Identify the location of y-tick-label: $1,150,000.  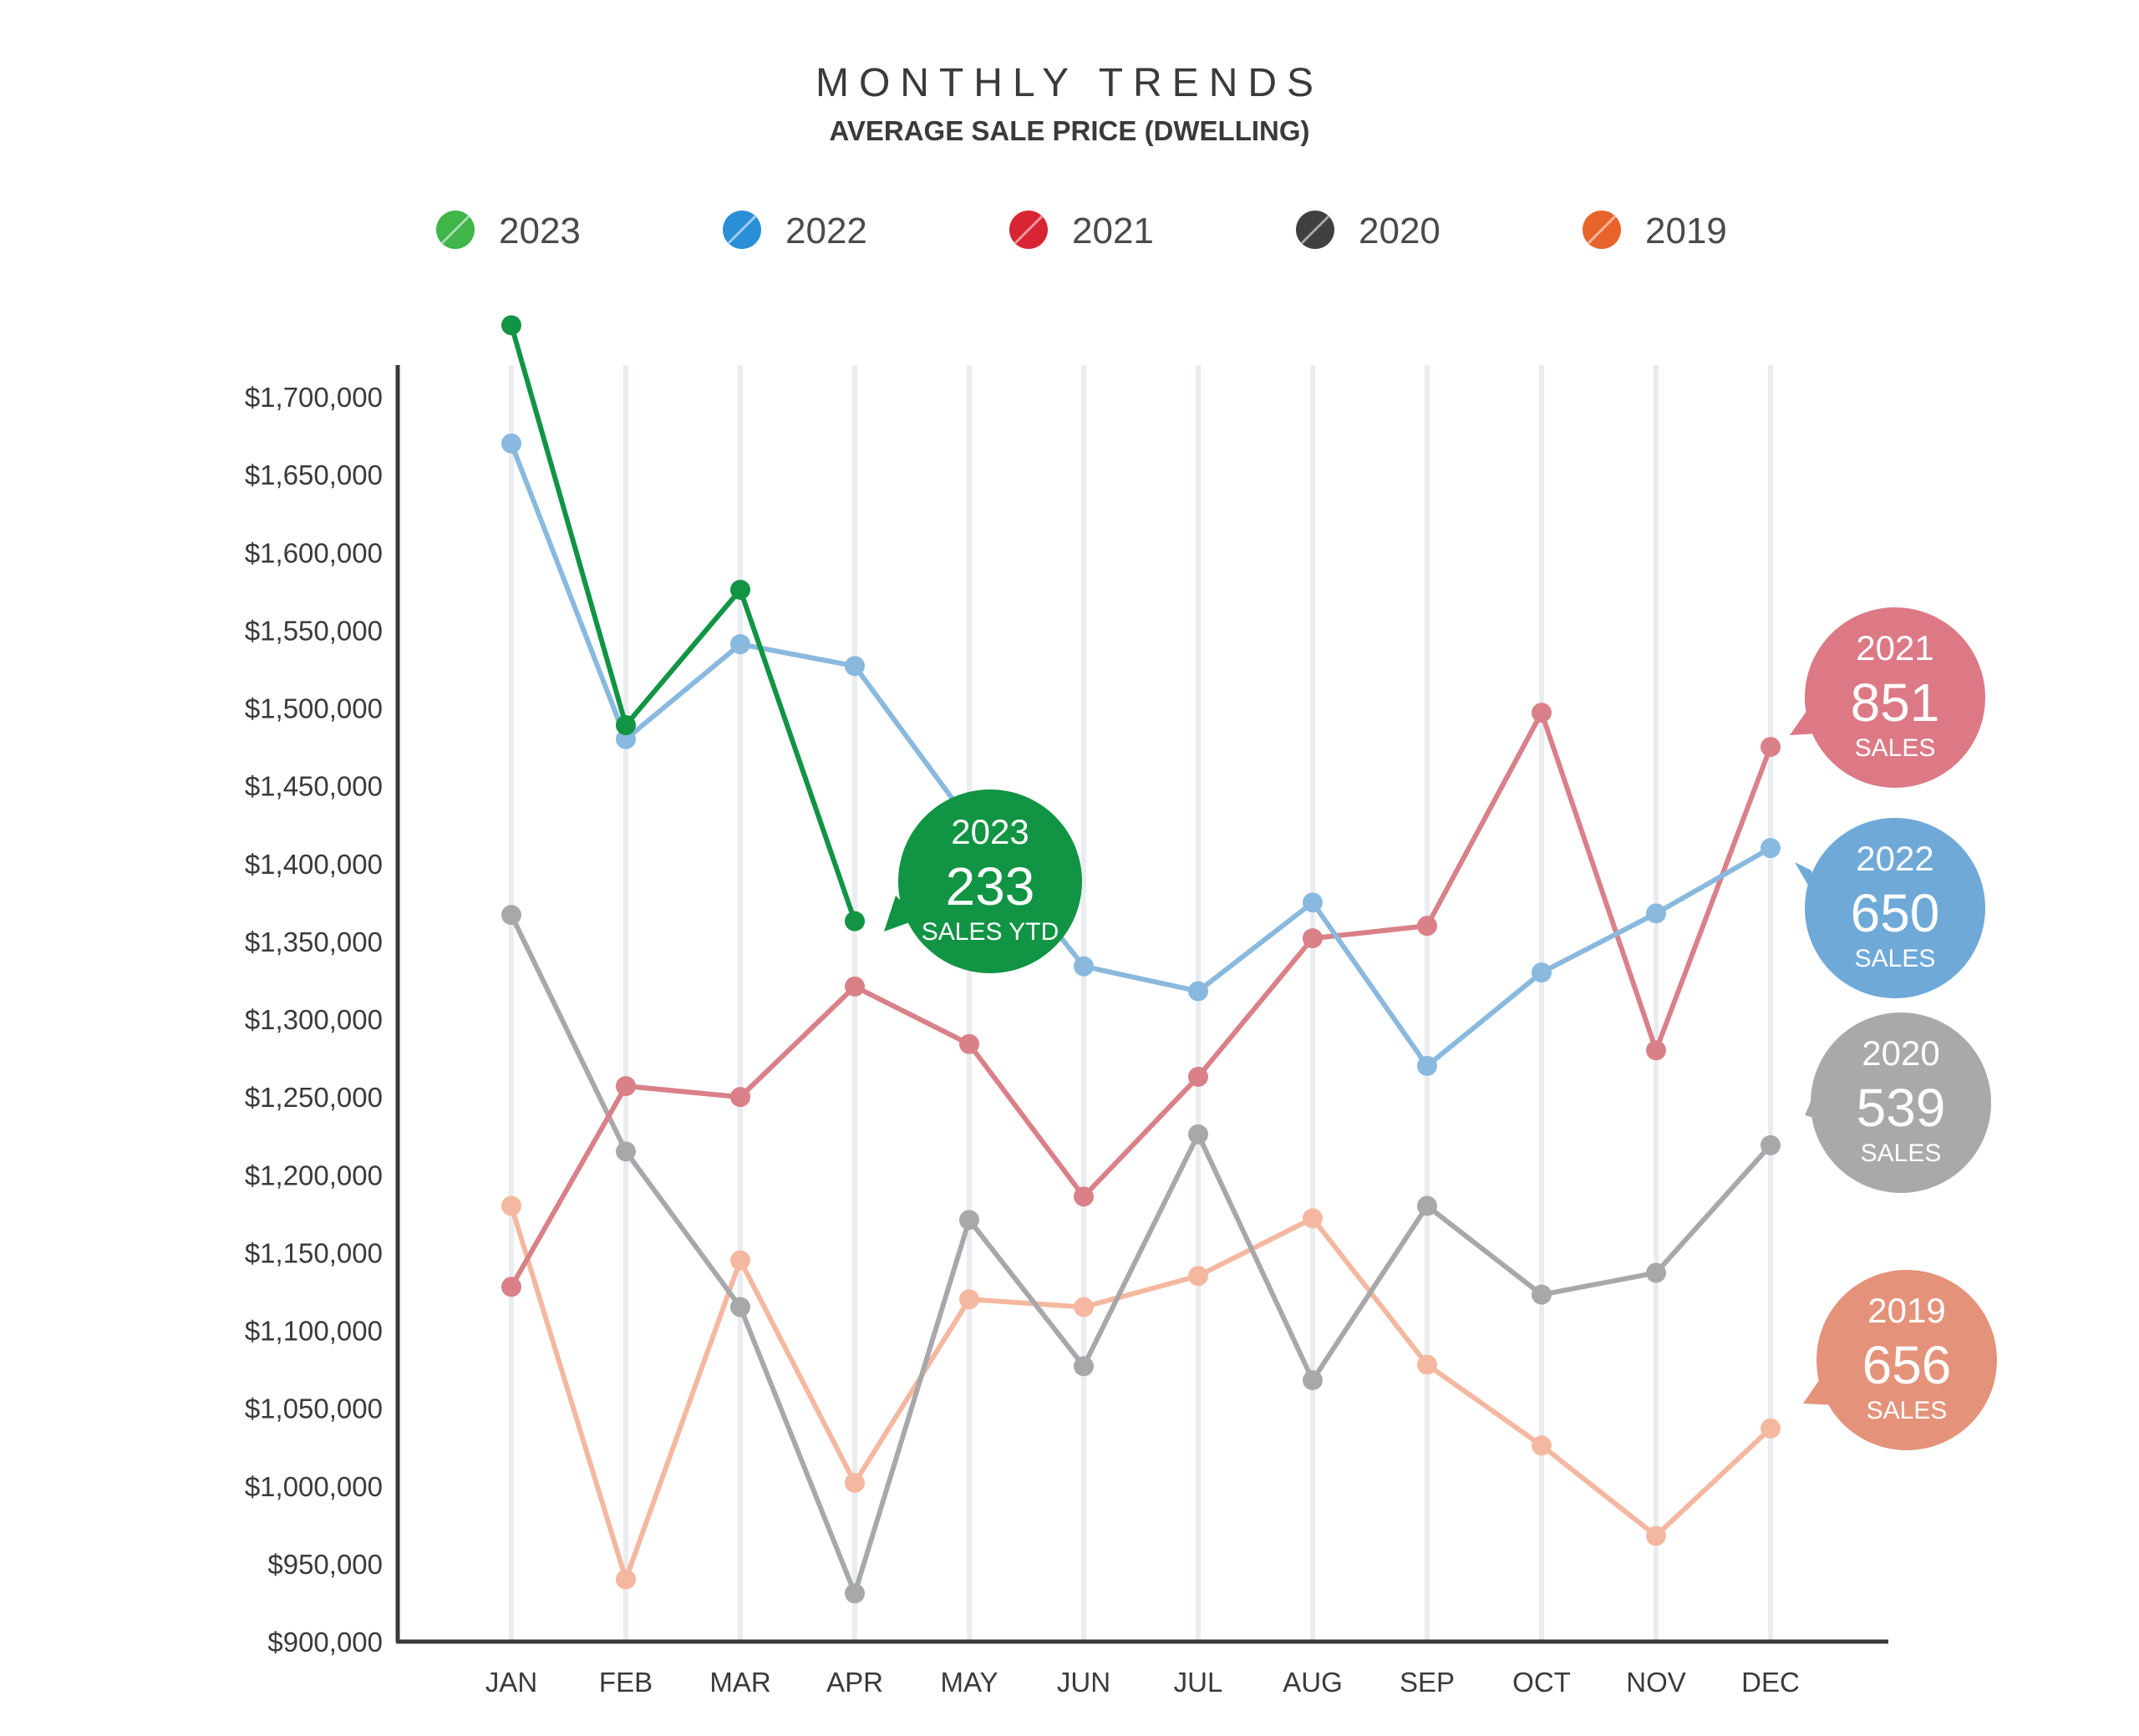
(314, 1252).